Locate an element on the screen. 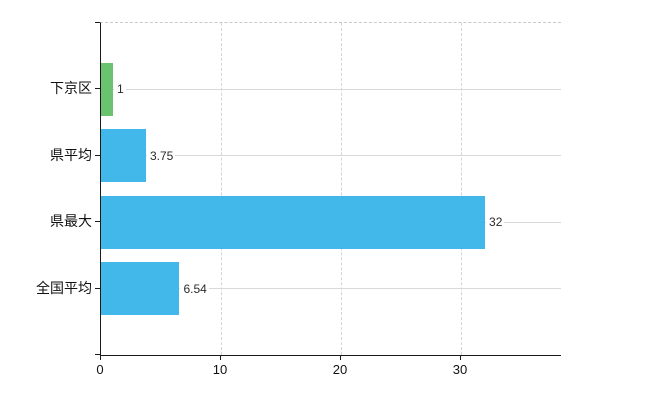  value-label: 1 is located at coordinates (120, 89).